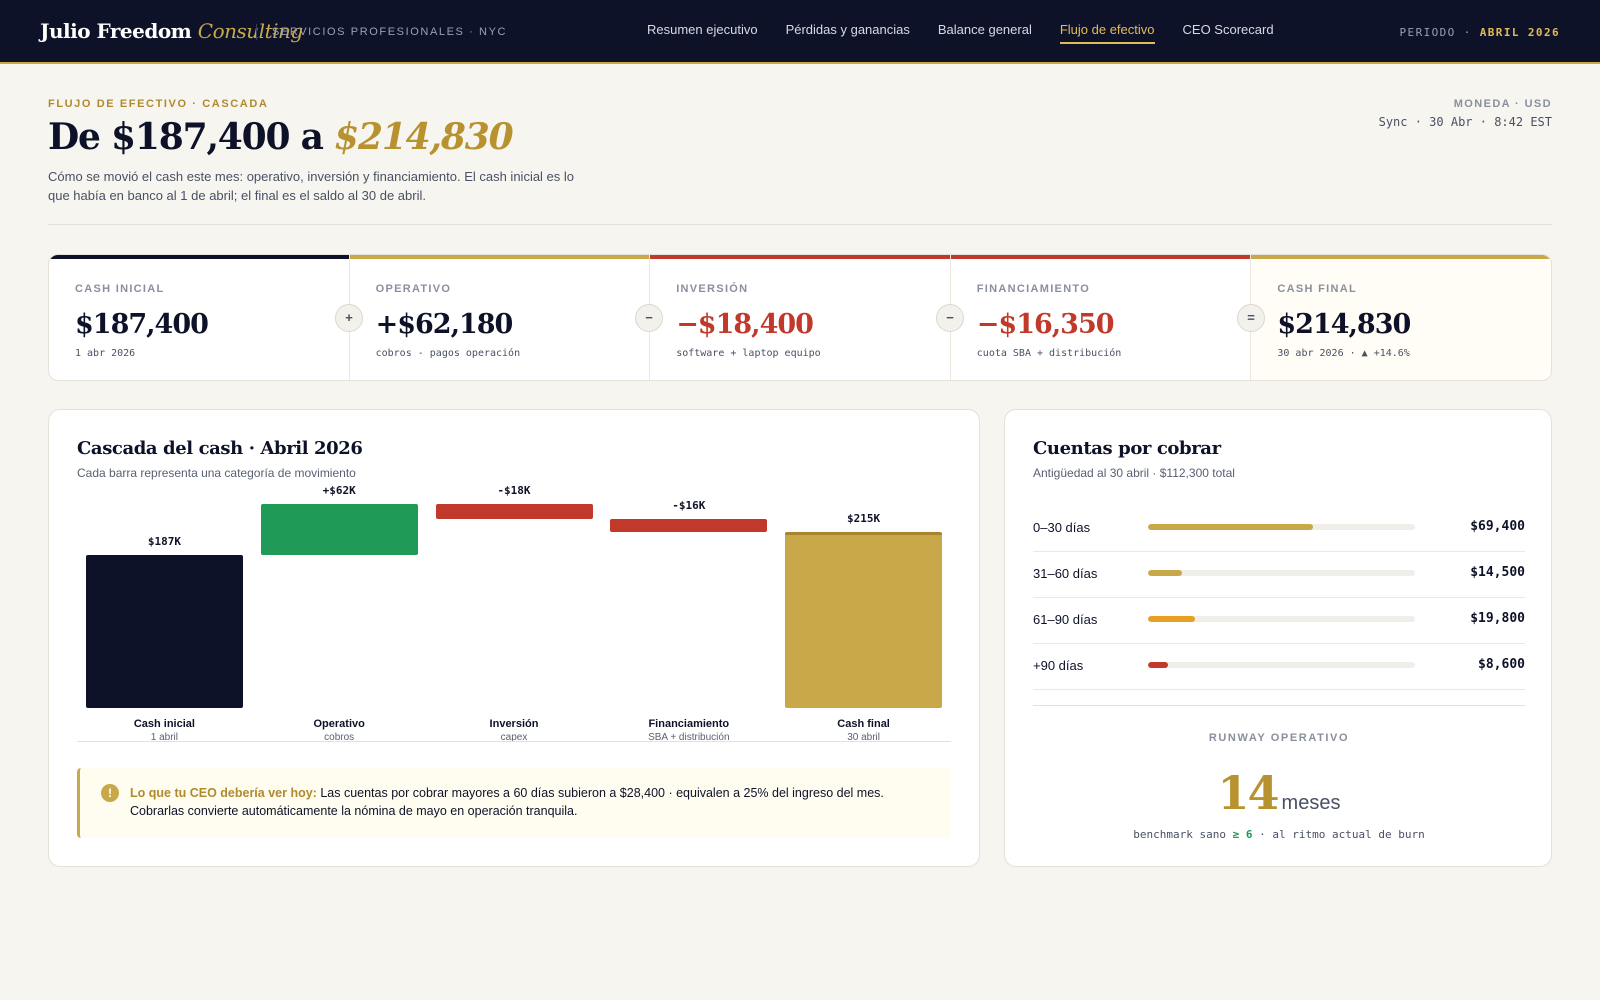 This screenshot has height=1000, width=1600. Describe the element at coordinates (984, 29) in the screenshot. I see `nav-balance-general: Balance general` at that location.